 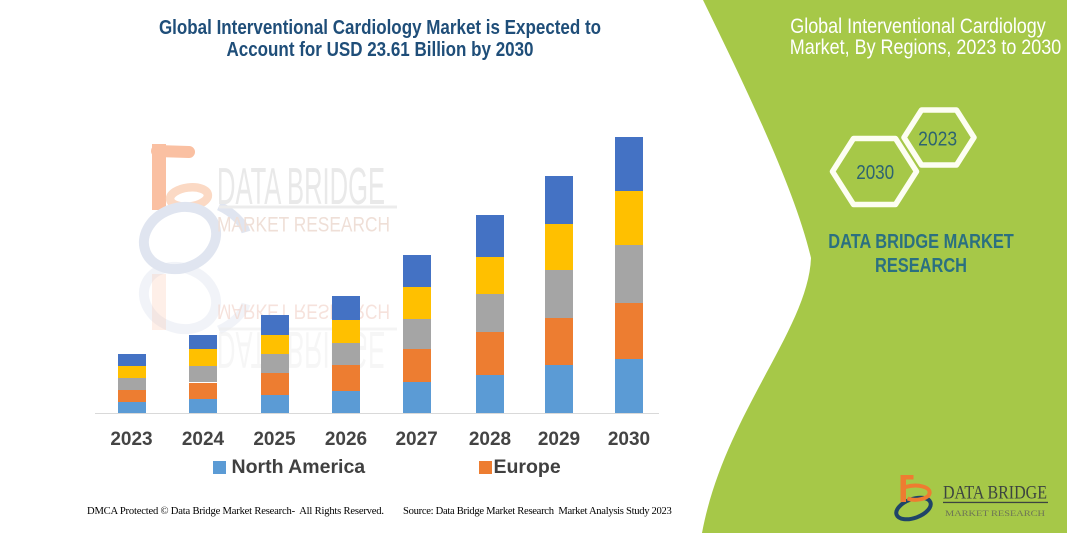 I want to click on svg-text: 2030, so click(x=875, y=173).